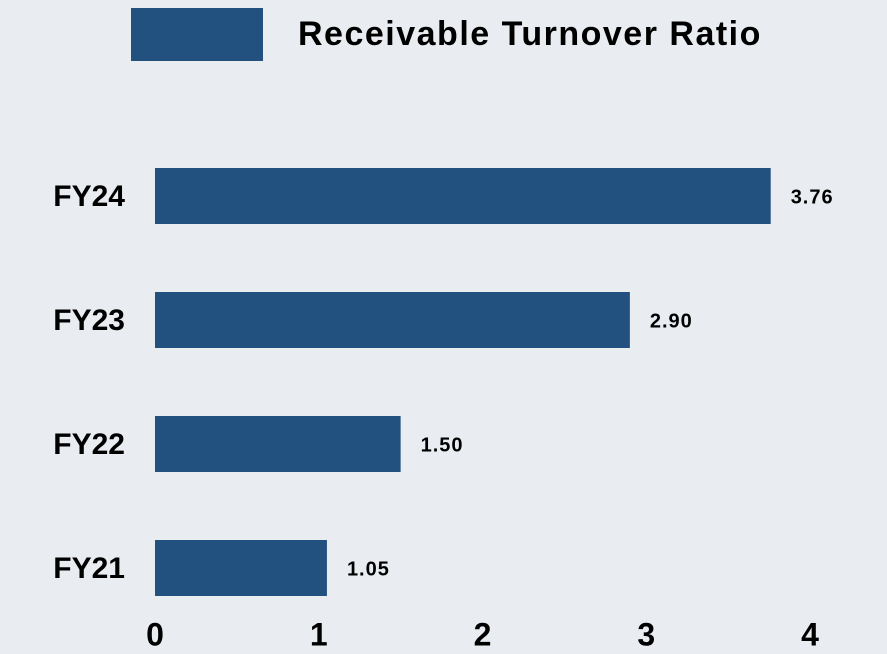 The height and width of the screenshot is (654, 887). I want to click on y-tick-label: FY24, so click(89, 196).